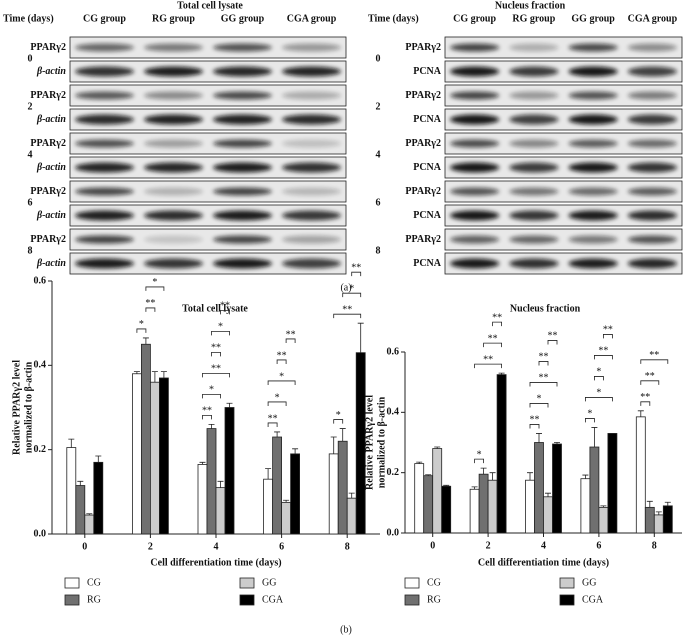 This screenshot has width=692, height=641. Describe the element at coordinates (393, 532) in the screenshot. I see `y-tick-label: 0.0` at that location.